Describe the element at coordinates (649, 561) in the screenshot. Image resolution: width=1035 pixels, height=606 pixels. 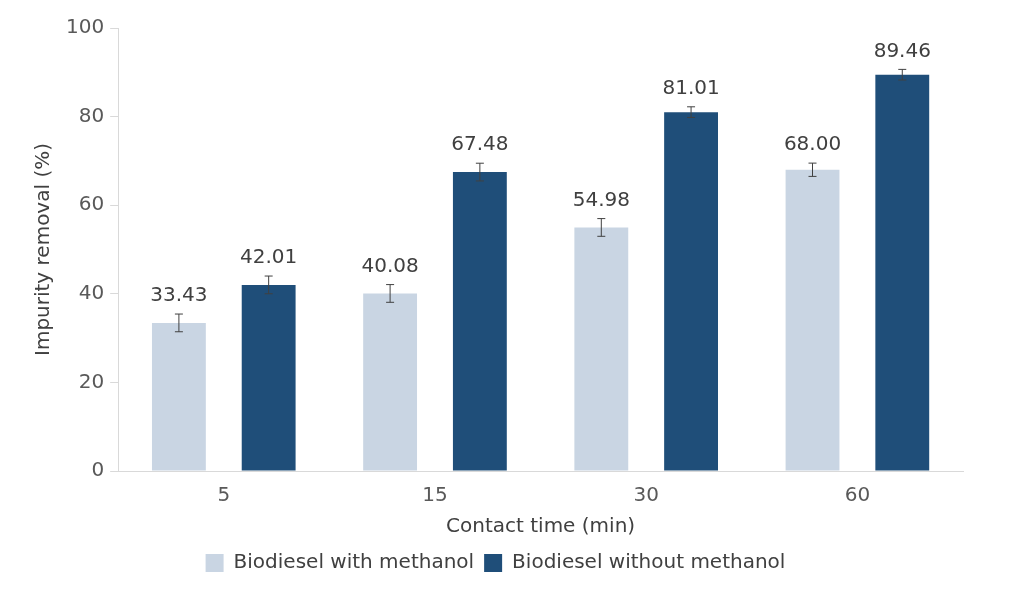
I see `legend-label: Biodiesel without methanol` at that location.